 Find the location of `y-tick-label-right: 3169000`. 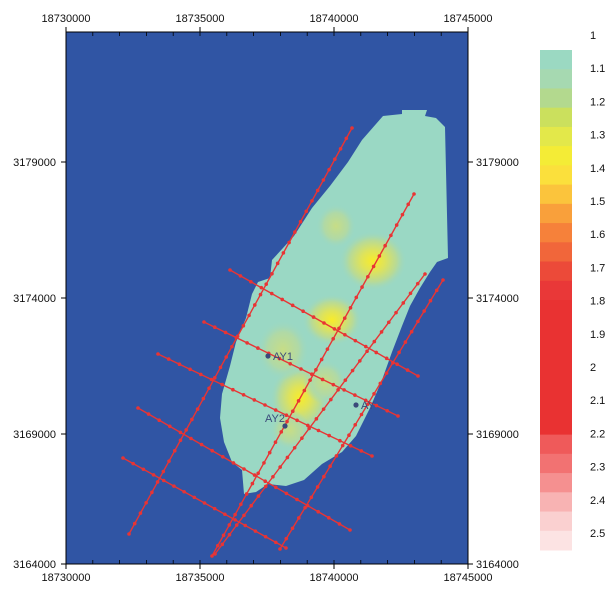

y-tick-label-right: 3169000 is located at coordinates (497, 435).